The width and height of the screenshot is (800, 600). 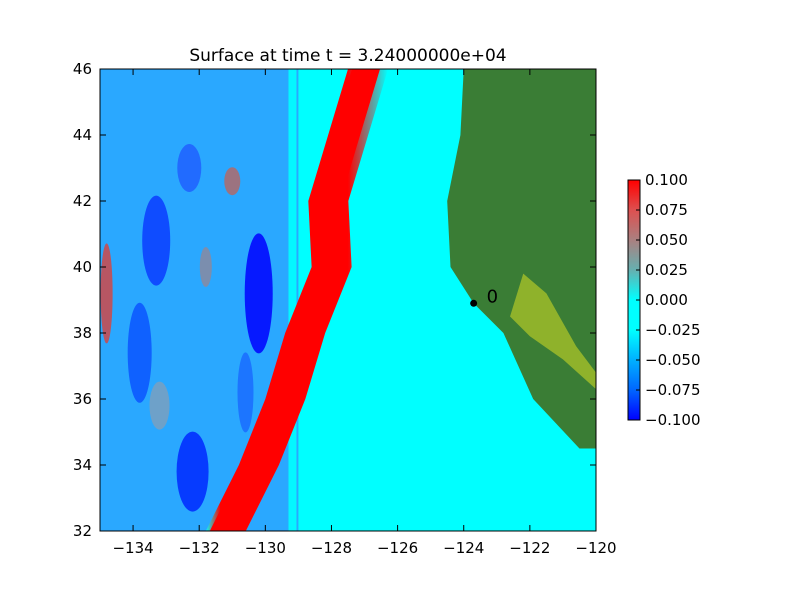 What do you see at coordinates (666, 240) in the screenshot?
I see `colorbar-tick-label: 0.050` at bounding box center [666, 240].